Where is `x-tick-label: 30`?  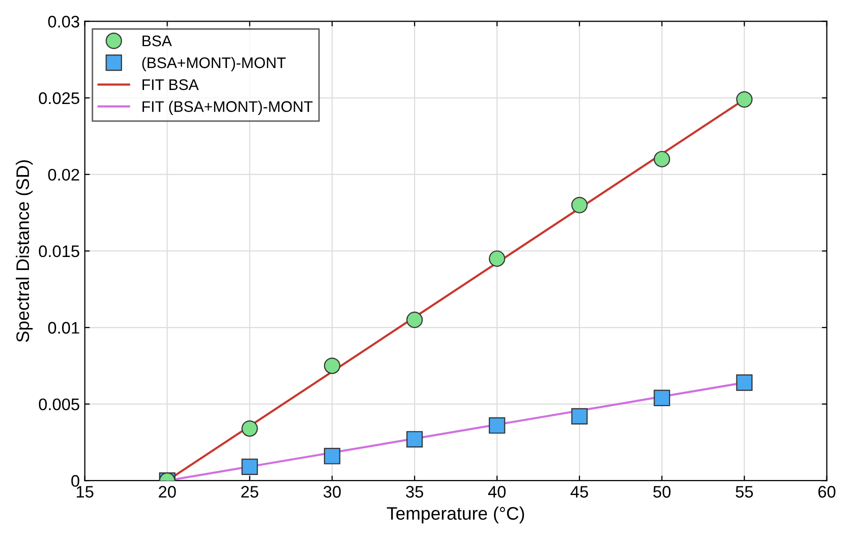
x-tick-label: 30 is located at coordinates (332, 492).